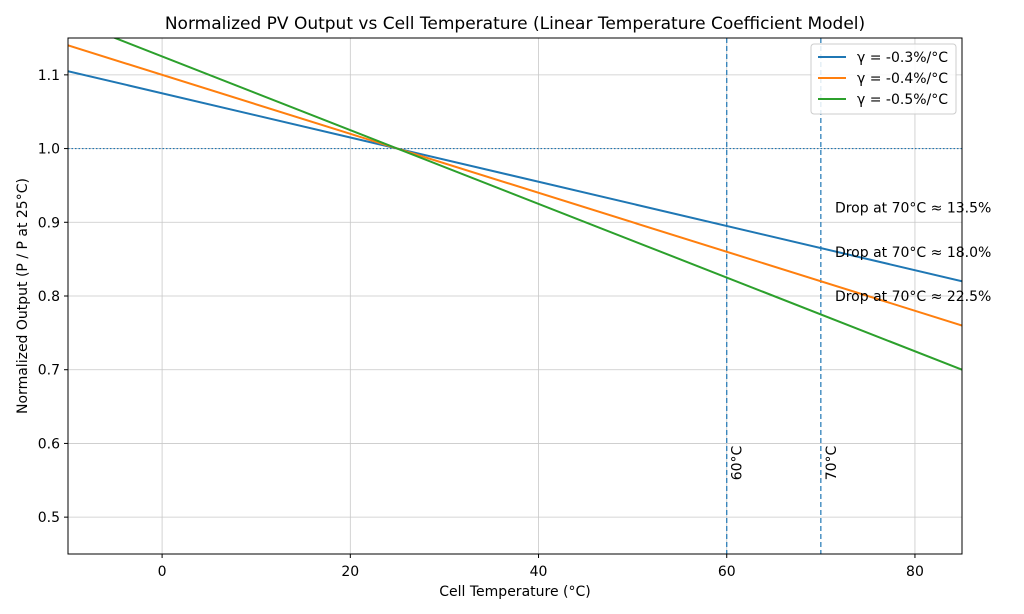 The width and height of the screenshot is (1024, 614). I want to click on annotation-text: Drop at 70°C ≈ 18.0%, so click(913, 253).